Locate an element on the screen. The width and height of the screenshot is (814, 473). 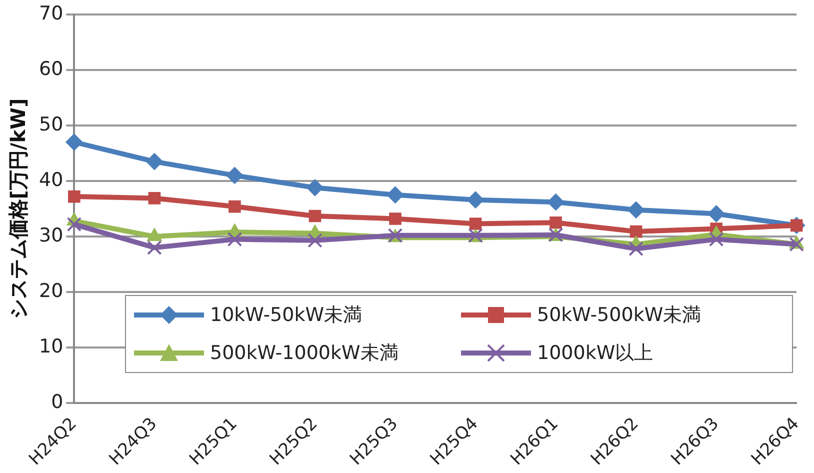
y-tick-label: 50 is located at coordinates (51, 124).